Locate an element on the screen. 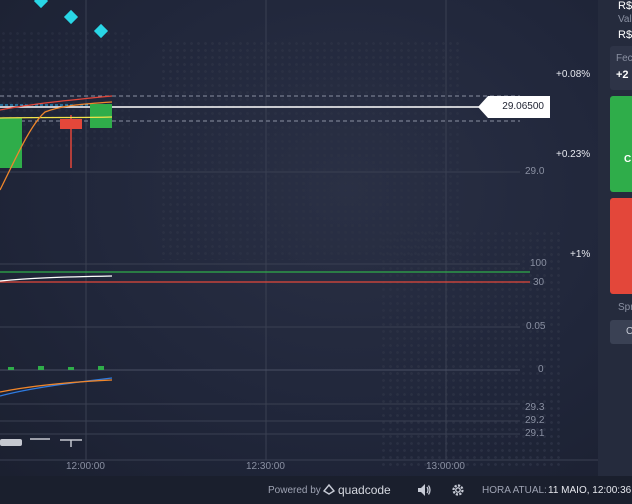  time-label: 12:00:00 is located at coordinates (85, 466).